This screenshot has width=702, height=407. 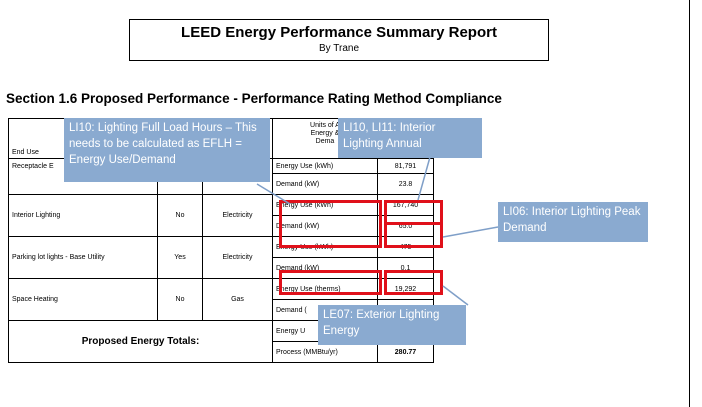 What do you see at coordinates (339, 32) in the screenshot?
I see `report-title: LEED Energy Performance Summary Report` at bounding box center [339, 32].